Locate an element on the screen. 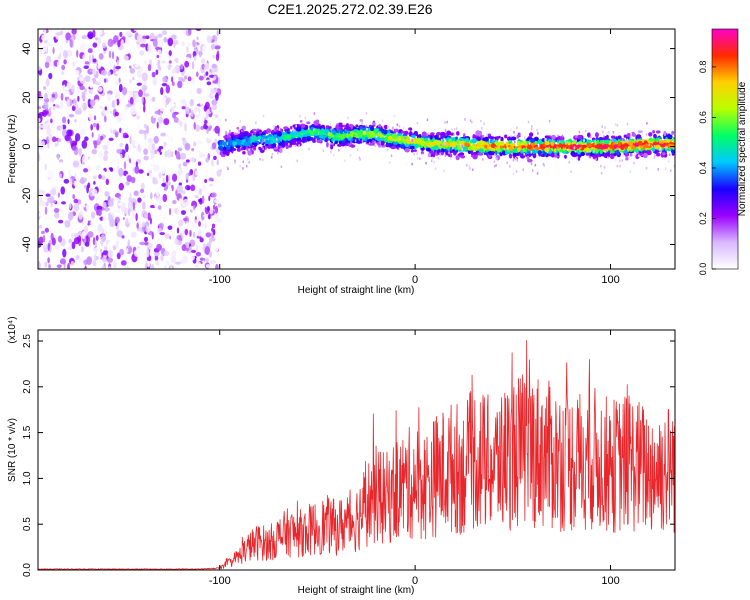 The height and width of the screenshot is (600, 750). snr-x-label: Height of straight line (km) is located at coordinates (356, 590).